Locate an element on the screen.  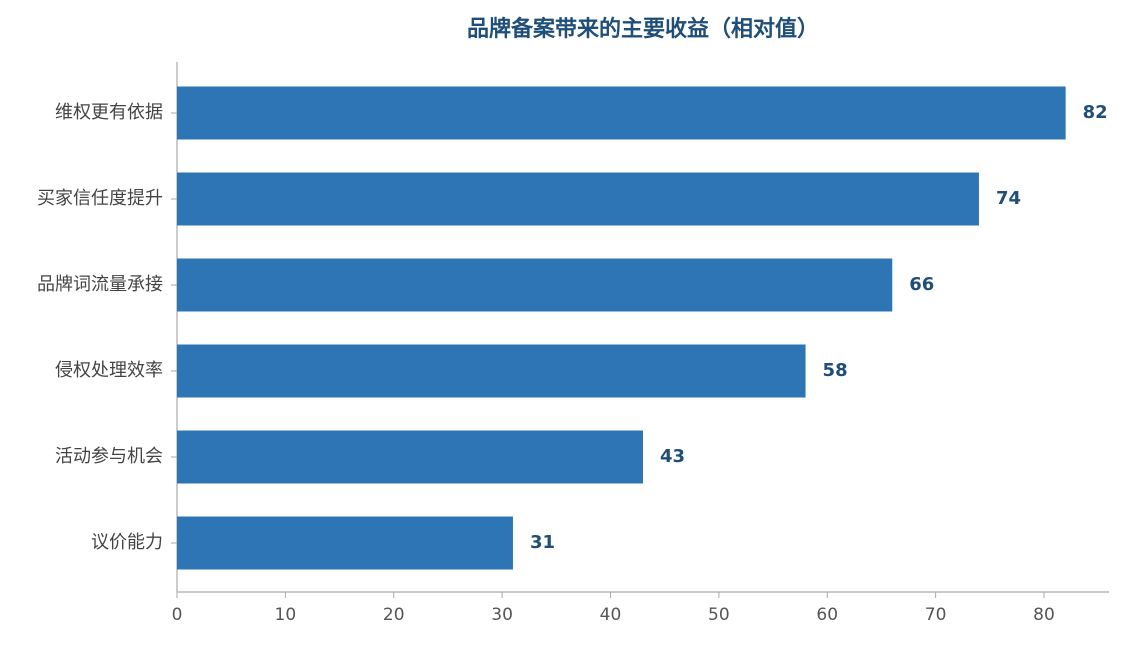
value-label: 66 is located at coordinates (921, 284).